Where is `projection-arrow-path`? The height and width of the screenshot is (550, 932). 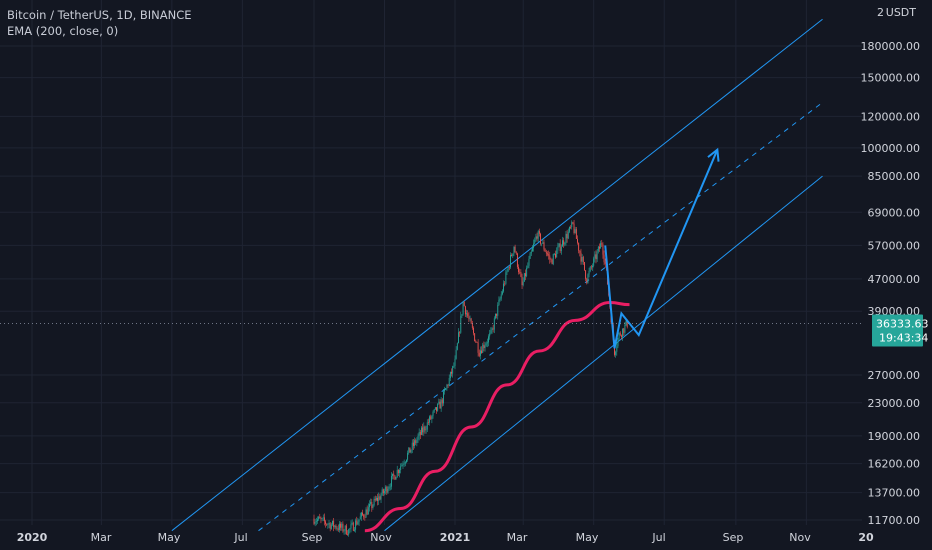
projection-arrow-path is located at coordinates (661, 249).